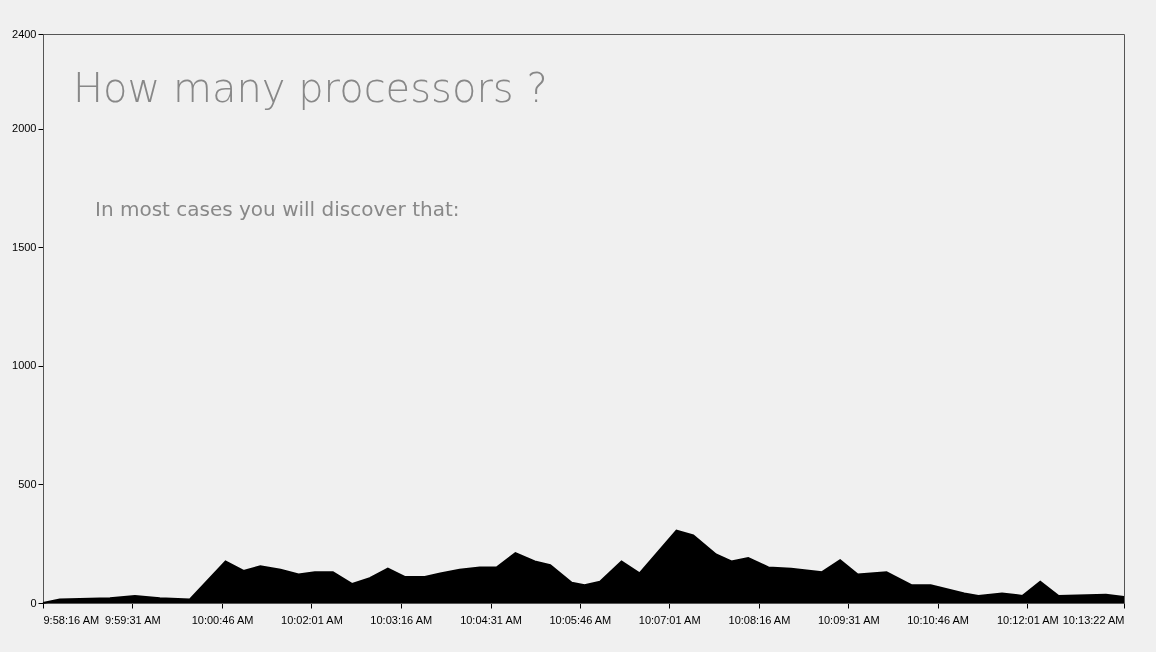  What do you see at coordinates (27, 483) in the screenshot?
I see `y-tick-label: 500` at bounding box center [27, 483].